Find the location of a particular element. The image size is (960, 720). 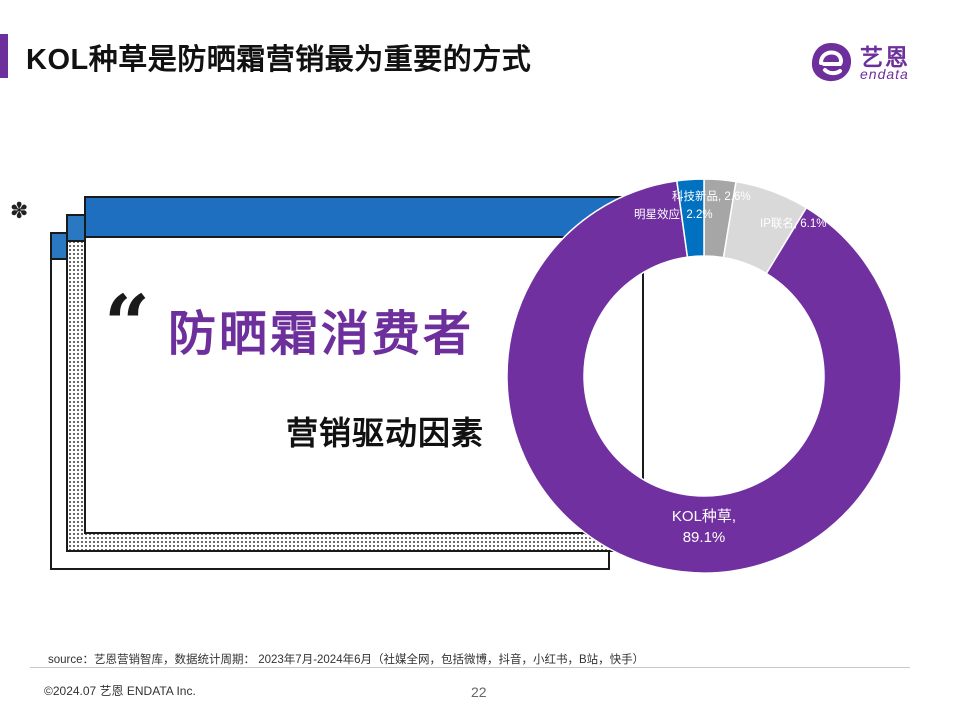

endata-logo: 艺恩 endata is located at coordinates (873, 62).